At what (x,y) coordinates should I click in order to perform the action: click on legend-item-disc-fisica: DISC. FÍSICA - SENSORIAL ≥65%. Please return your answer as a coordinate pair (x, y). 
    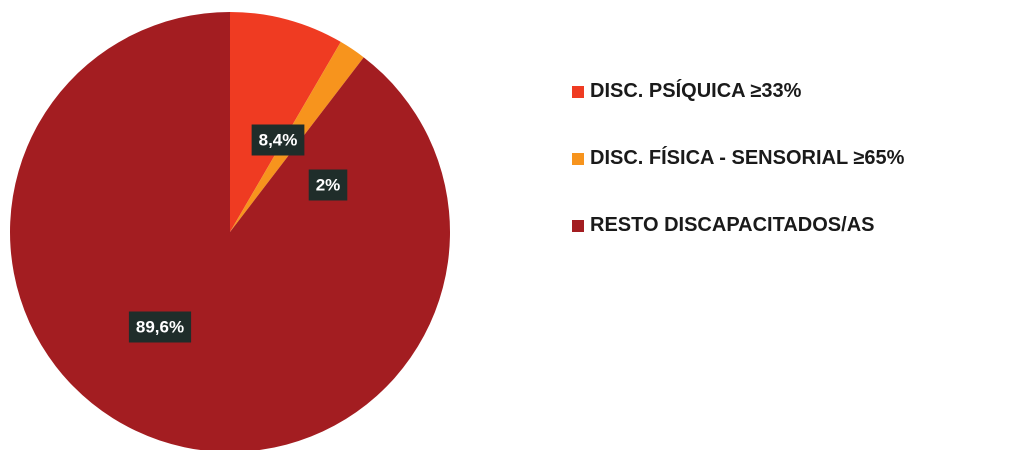
    Looking at the image, I should click on (738, 158).